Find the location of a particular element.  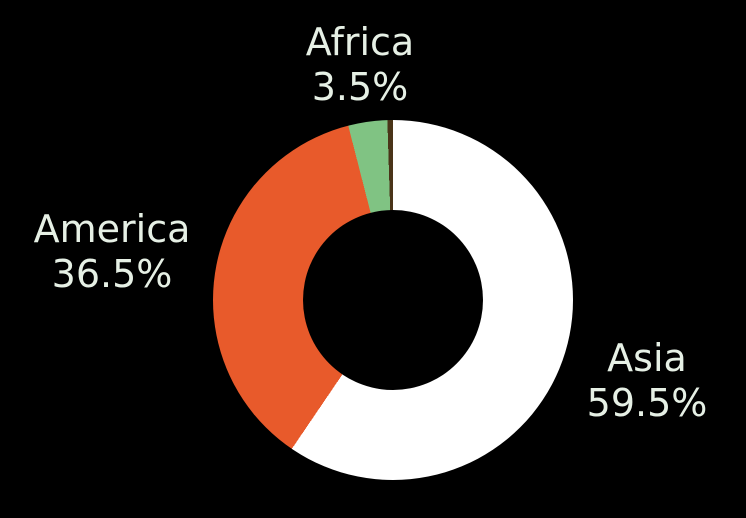

label-africa-value: 3.5% is located at coordinates (360, 87).